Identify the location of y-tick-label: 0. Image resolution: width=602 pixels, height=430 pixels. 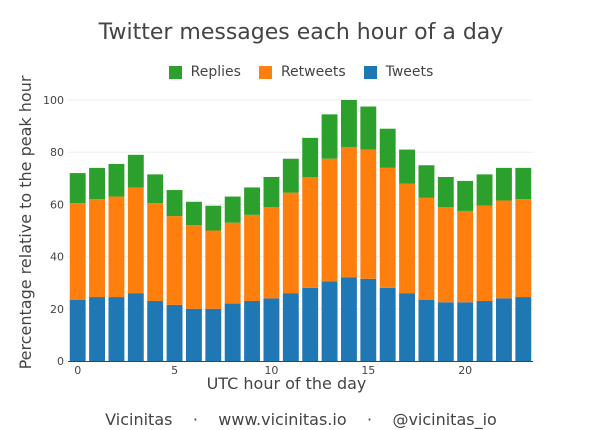
(60, 361).